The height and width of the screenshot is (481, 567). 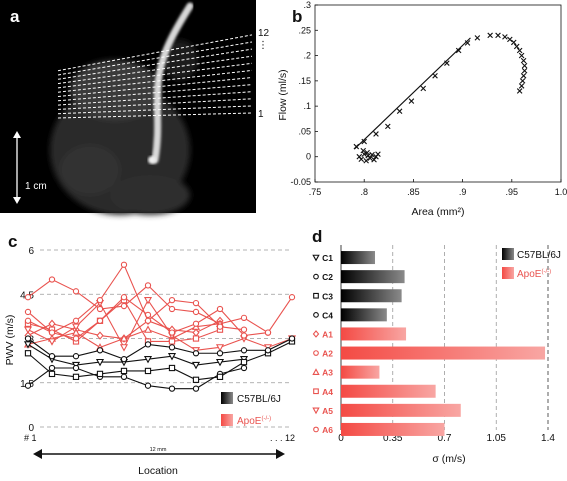 What do you see at coordinates (437, 212) in the screenshot?
I see `plot-b-x-label: Area (mm²)` at bounding box center [437, 212].